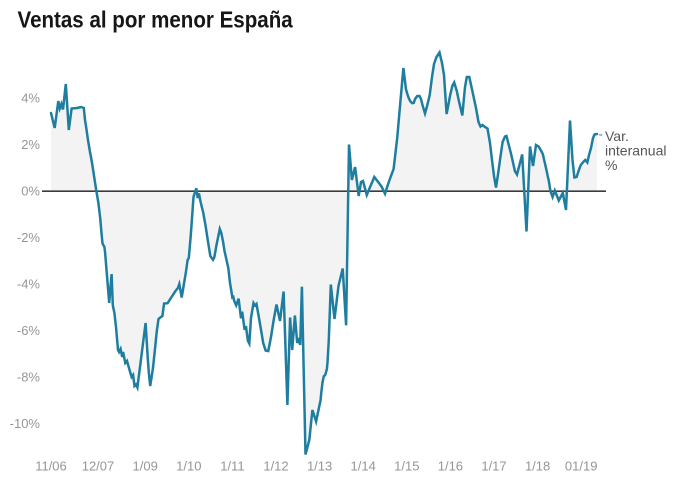  Describe the element at coordinates (636, 151) in the screenshot. I see `svg-text: interanual` at that location.